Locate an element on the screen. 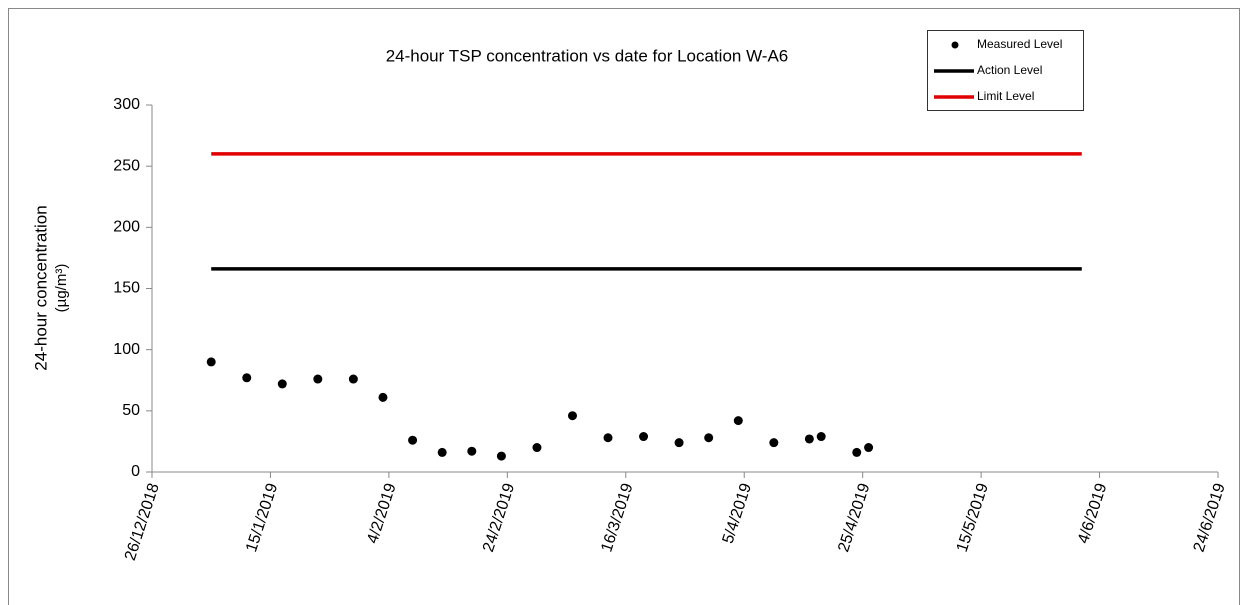 This screenshot has height=605, width=1248. x-tick-label: 25/4/2019 is located at coordinates (854, 517).